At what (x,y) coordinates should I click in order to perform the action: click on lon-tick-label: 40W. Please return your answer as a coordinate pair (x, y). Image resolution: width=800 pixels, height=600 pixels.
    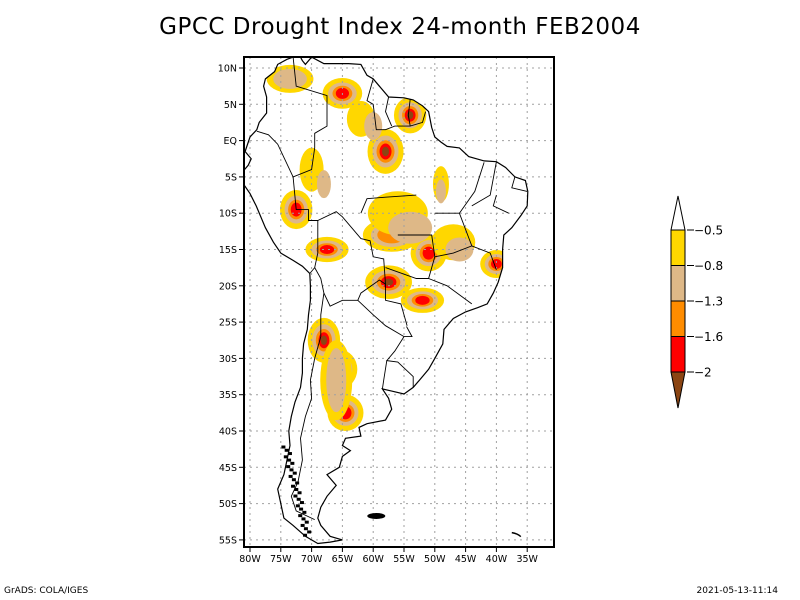
    Looking at the image, I should click on (497, 559).